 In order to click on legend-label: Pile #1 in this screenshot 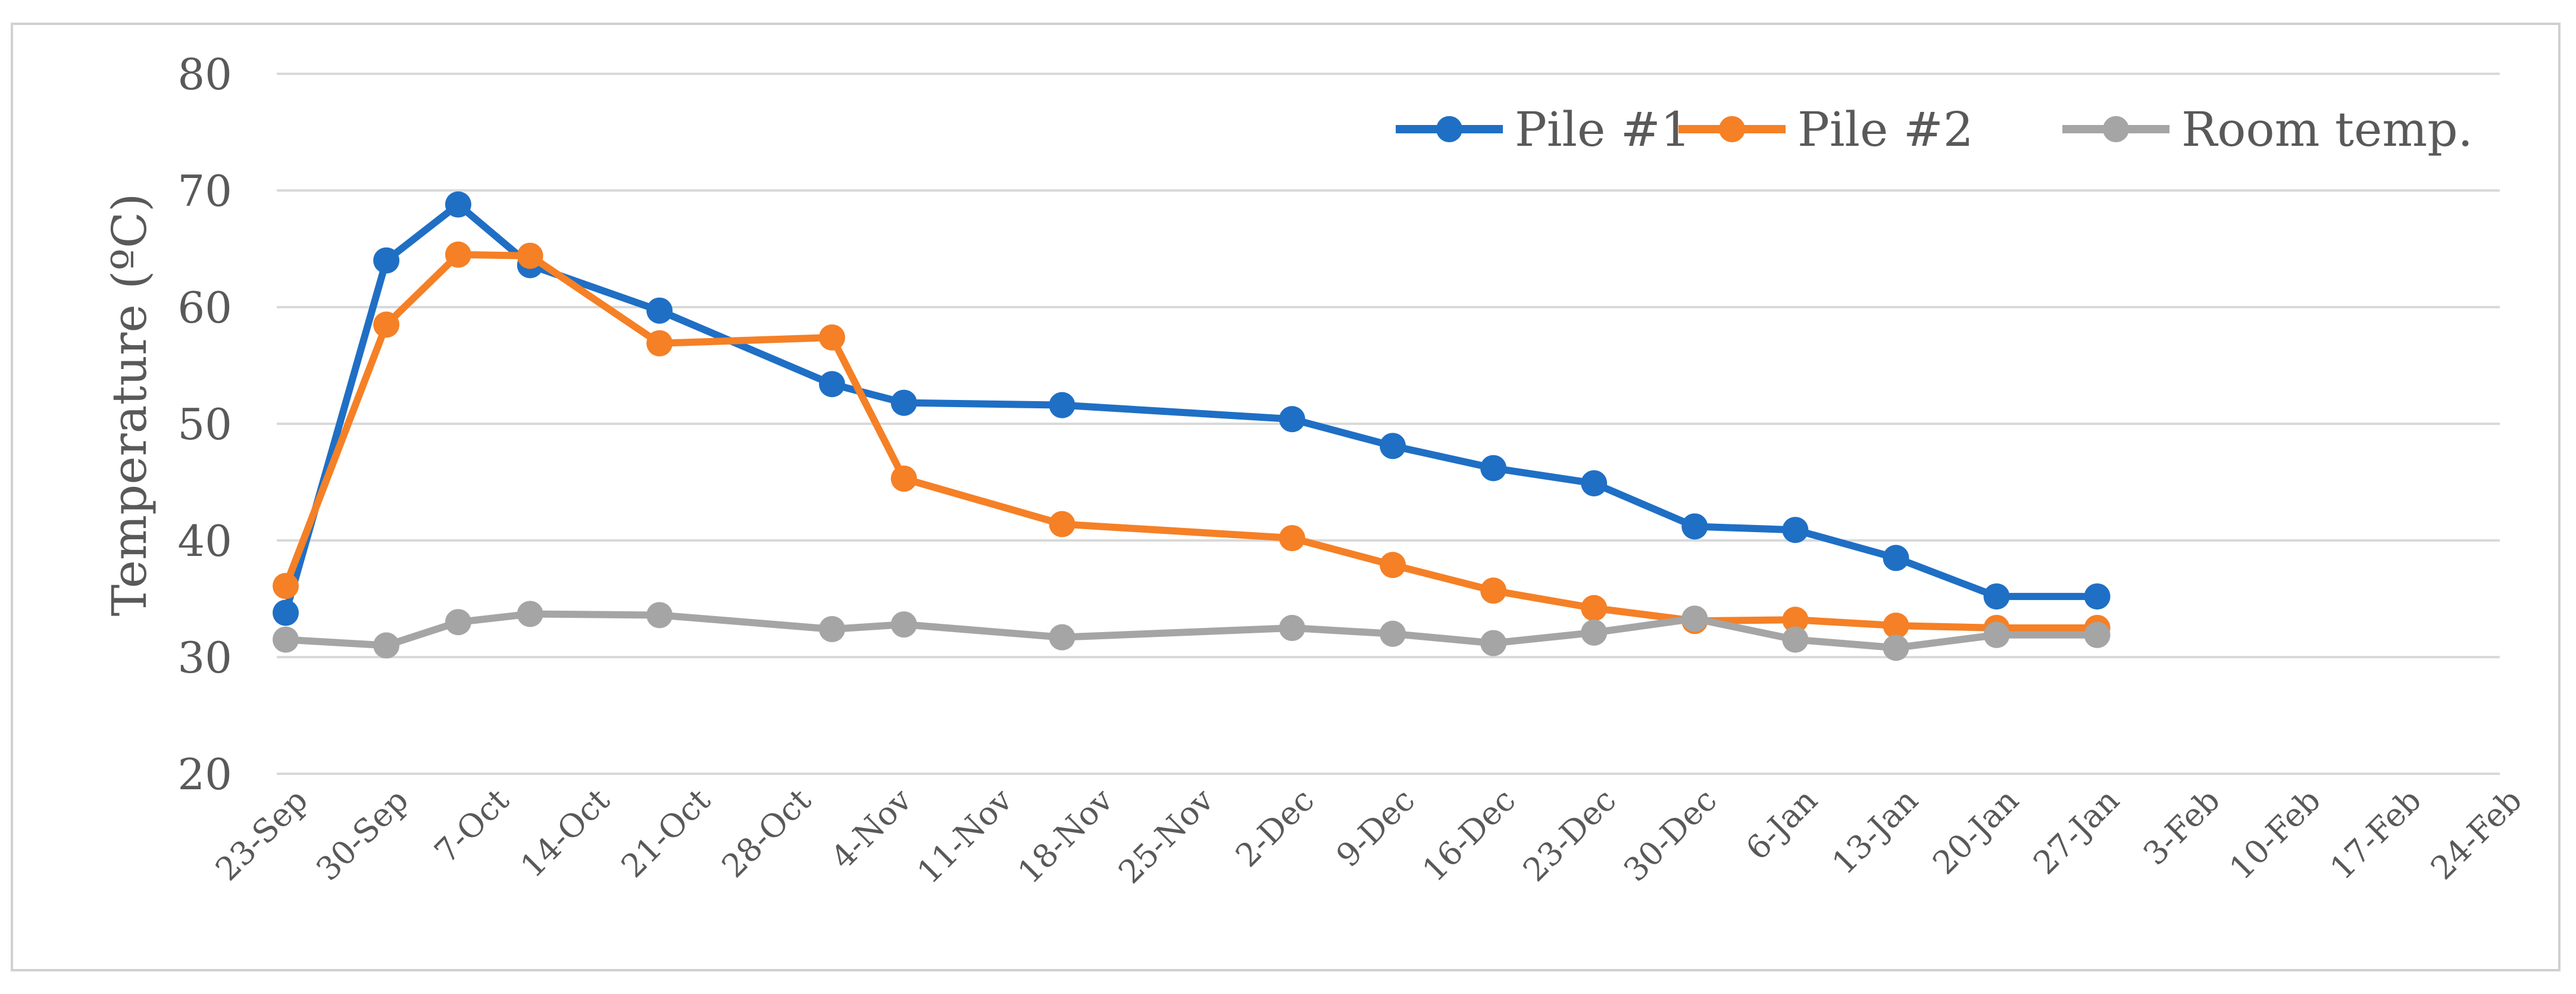, I will do `click(1603, 129)`.